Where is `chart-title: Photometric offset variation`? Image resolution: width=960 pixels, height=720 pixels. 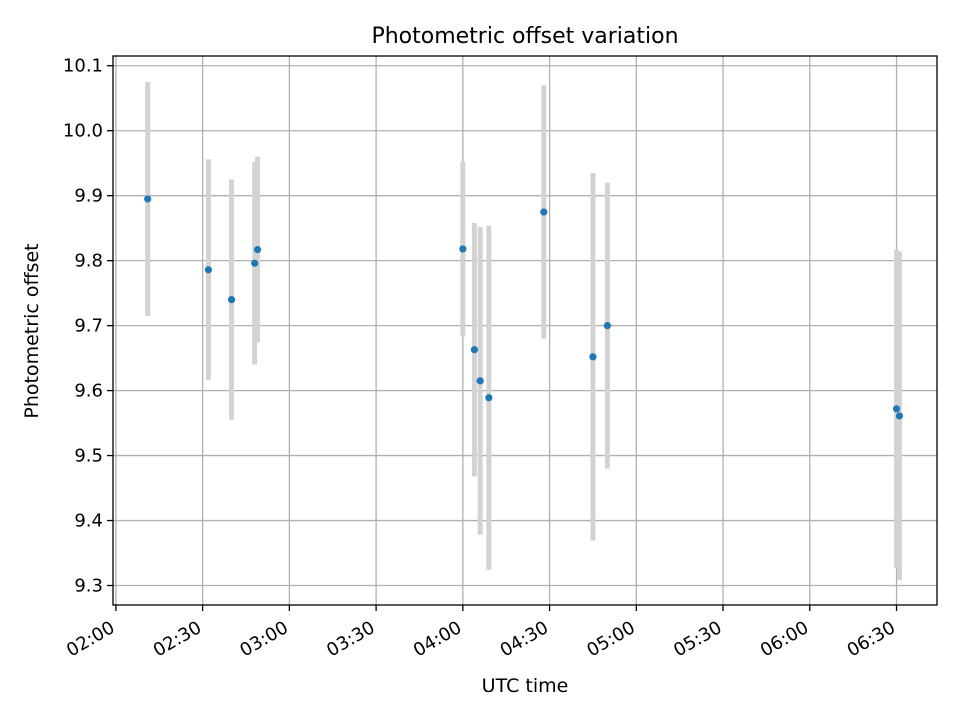
chart-title: Photometric offset variation is located at coordinates (524, 36).